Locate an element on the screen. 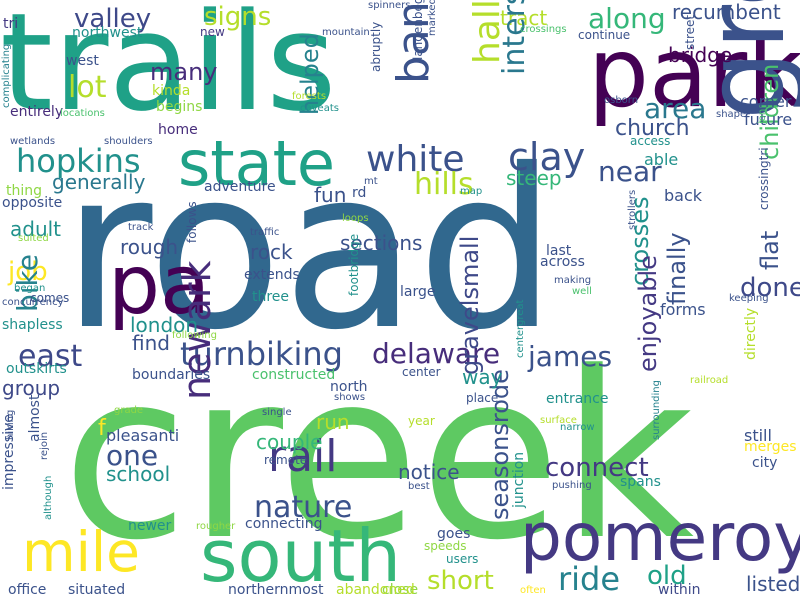 This screenshot has height=600, width=800. word-junction: junction is located at coordinates (519, 479).